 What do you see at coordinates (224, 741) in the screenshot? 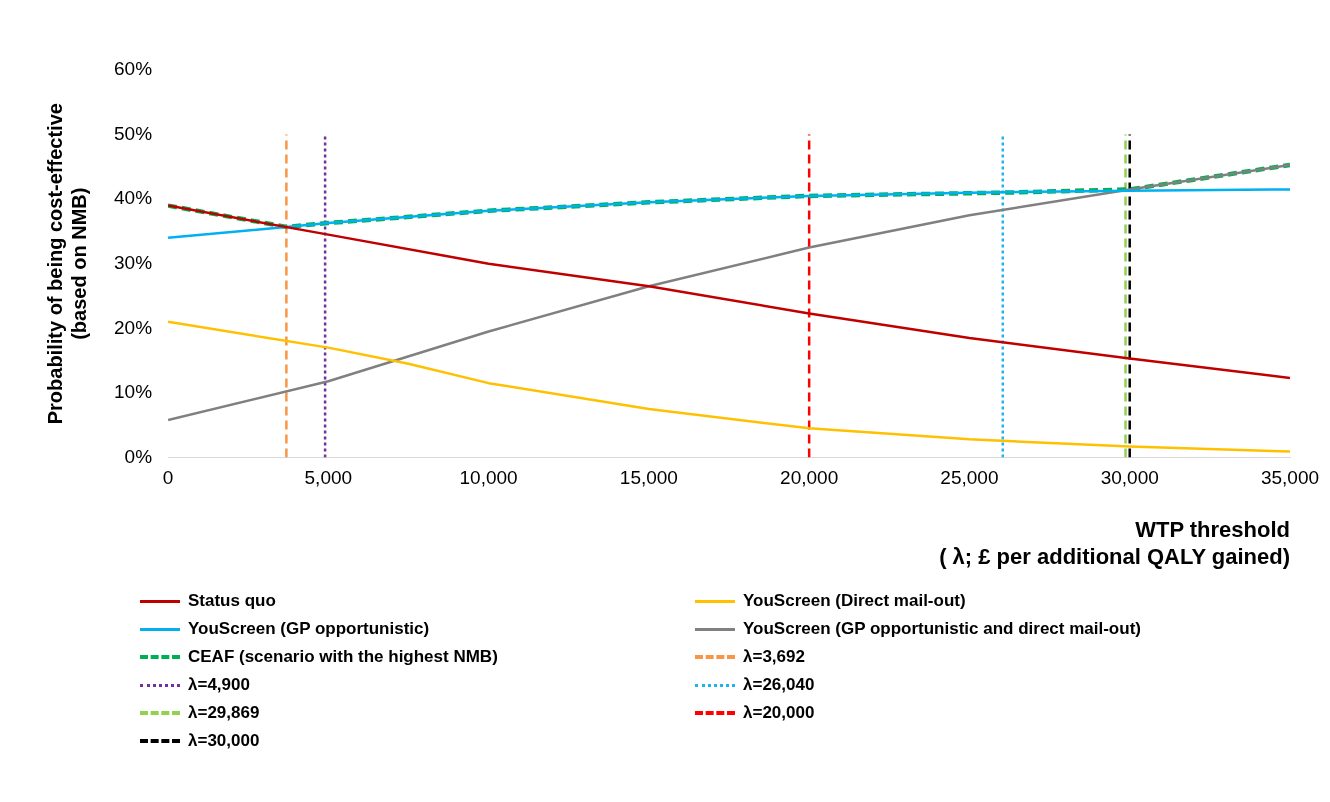
I see `legend-label: λ=30,000` at bounding box center [224, 741].